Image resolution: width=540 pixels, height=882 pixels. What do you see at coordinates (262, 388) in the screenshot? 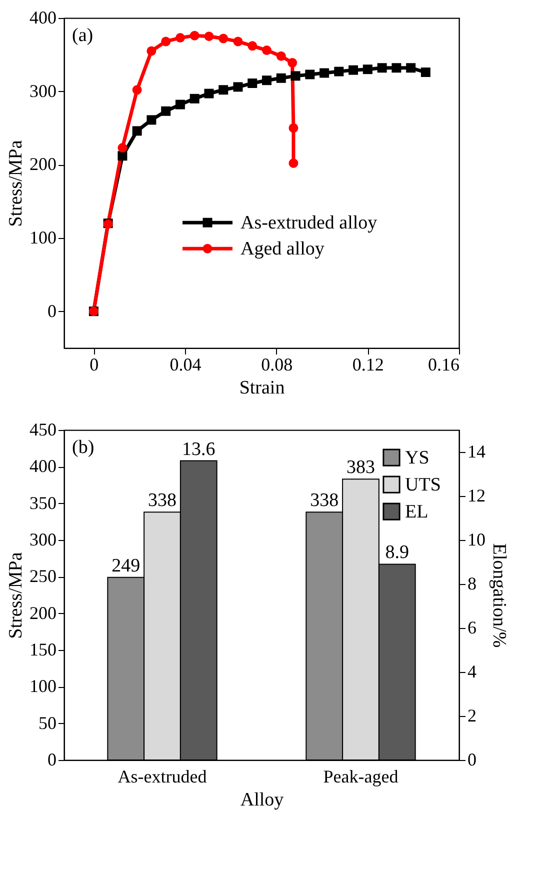
I see `x-axis-title: Strain` at bounding box center [262, 388].